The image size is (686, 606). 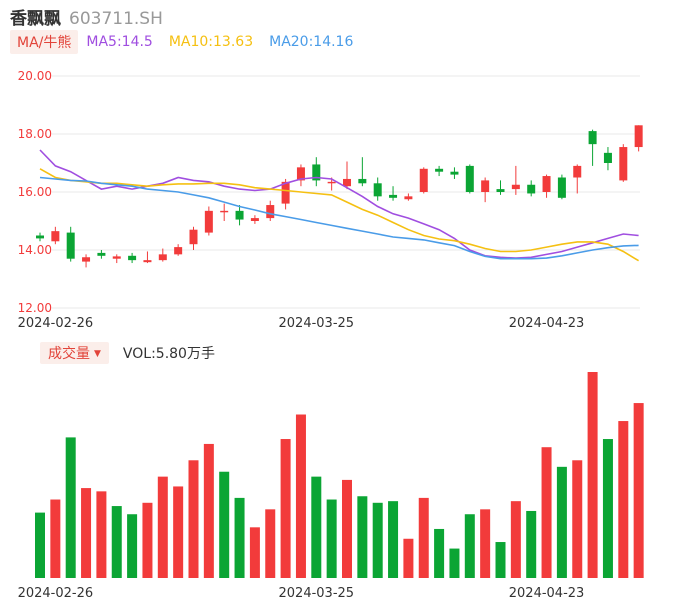 I want to click on ma20-line, so click(x=339, y=218).